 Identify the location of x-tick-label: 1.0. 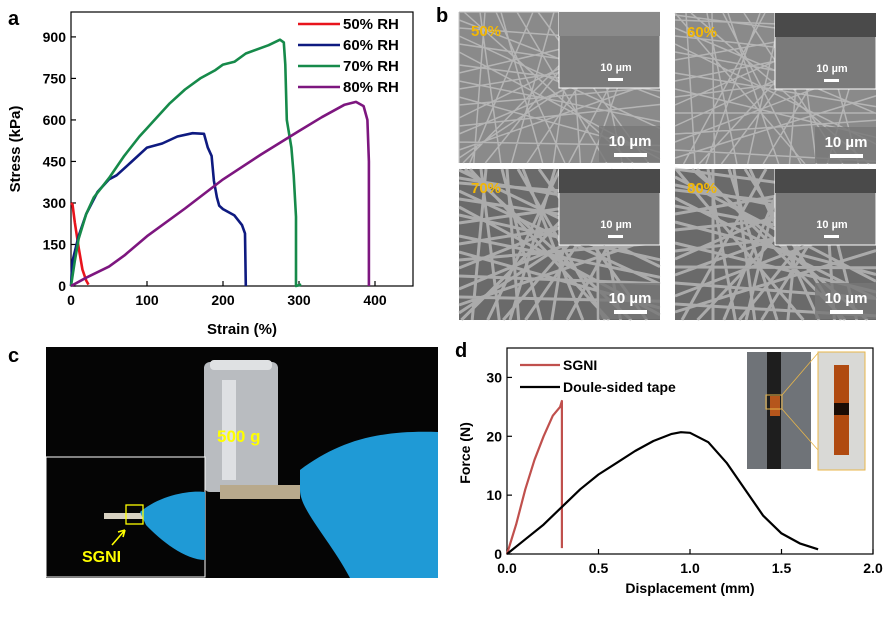
(690, 568).